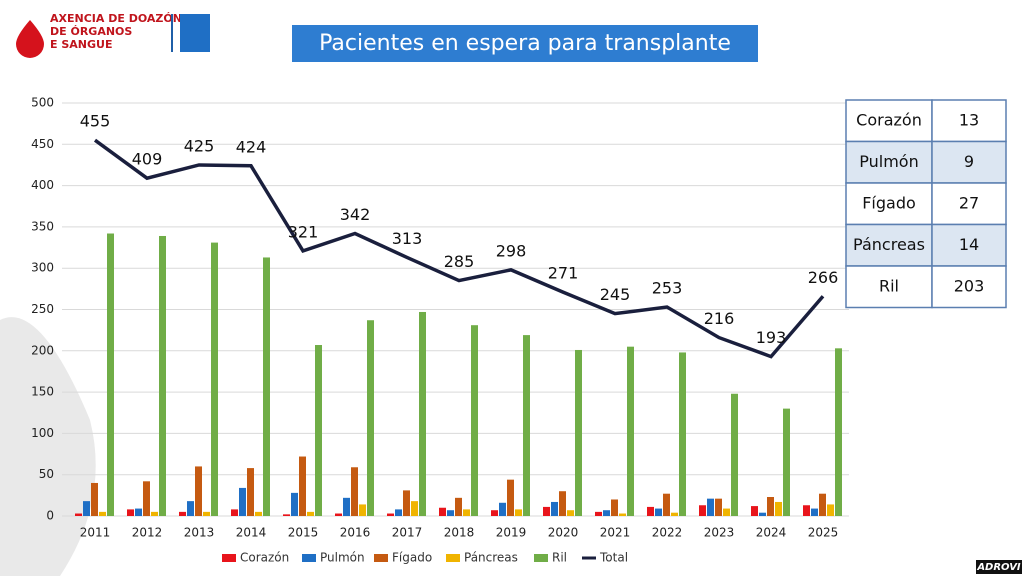 The width and height of the screenshot is (1024, 576). Describe the element at coordinates (42, 433) in the screenshot. I see `y-tick-label: 100` at that location.